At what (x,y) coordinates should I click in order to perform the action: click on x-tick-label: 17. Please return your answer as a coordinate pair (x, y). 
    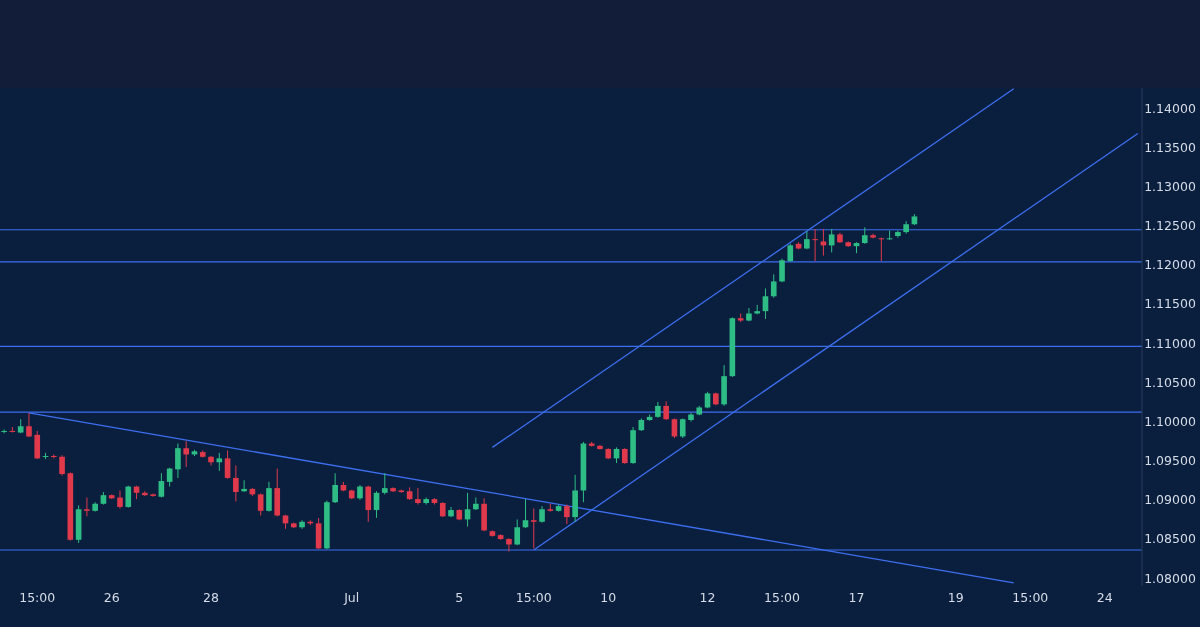
    Looking at the image, I should click on (856, 597).